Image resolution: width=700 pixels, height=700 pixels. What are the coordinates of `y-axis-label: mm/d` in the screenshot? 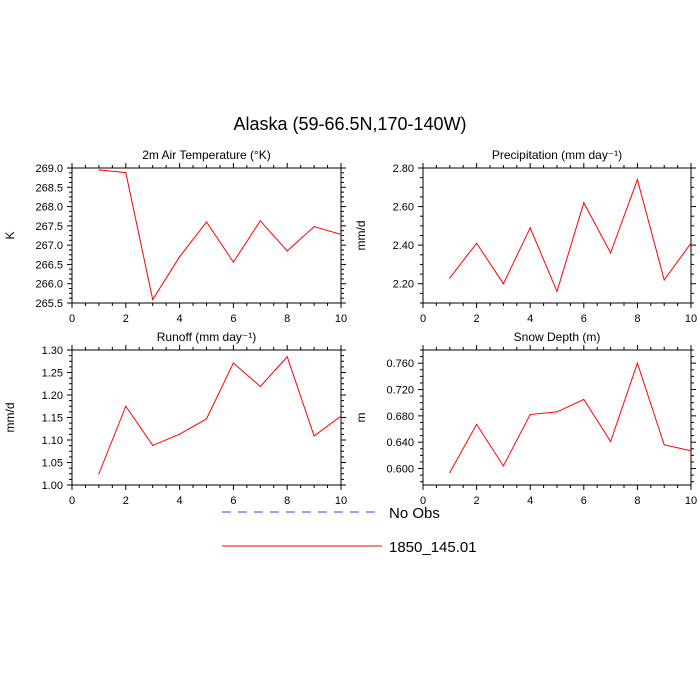 It's located at (10, 418).